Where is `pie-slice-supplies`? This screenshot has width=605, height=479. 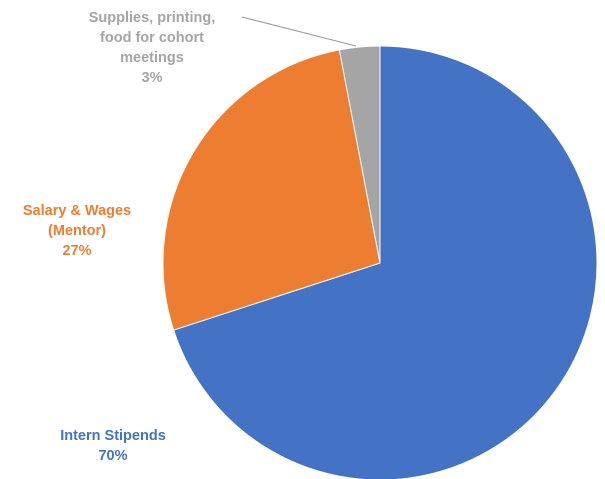
pie-slice-supplies is located at coordinates (359, 154).